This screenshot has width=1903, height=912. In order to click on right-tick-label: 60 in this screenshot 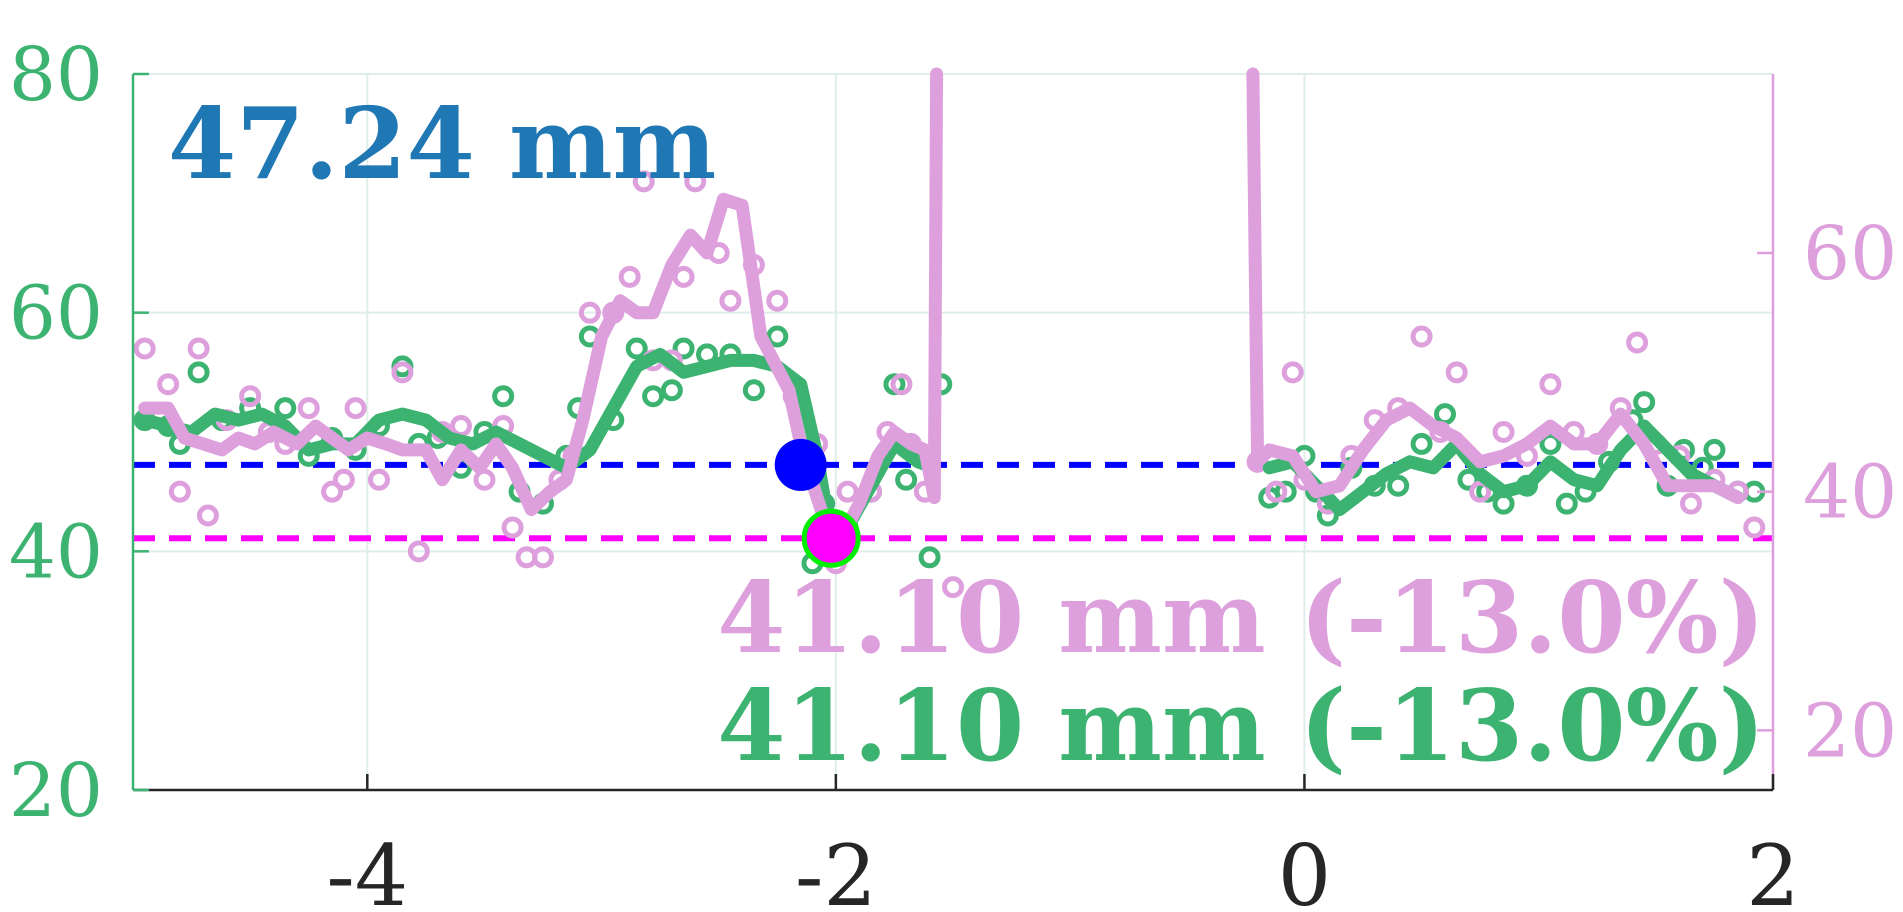, I will do `click(1850, 254)`.